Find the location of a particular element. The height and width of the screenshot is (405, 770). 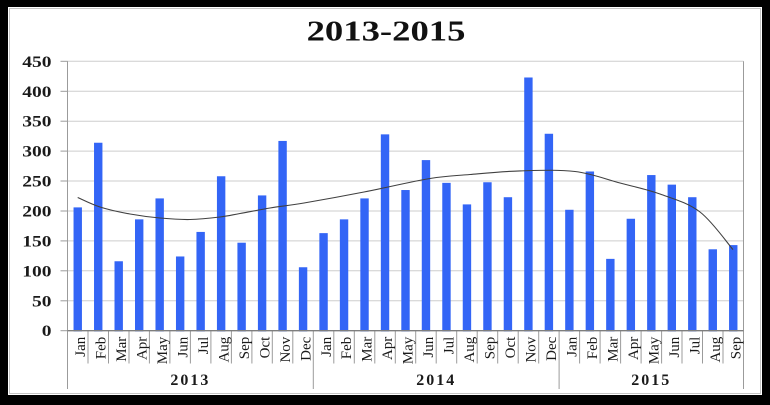

svg-text: 200 is located at coordinates (36, 211).